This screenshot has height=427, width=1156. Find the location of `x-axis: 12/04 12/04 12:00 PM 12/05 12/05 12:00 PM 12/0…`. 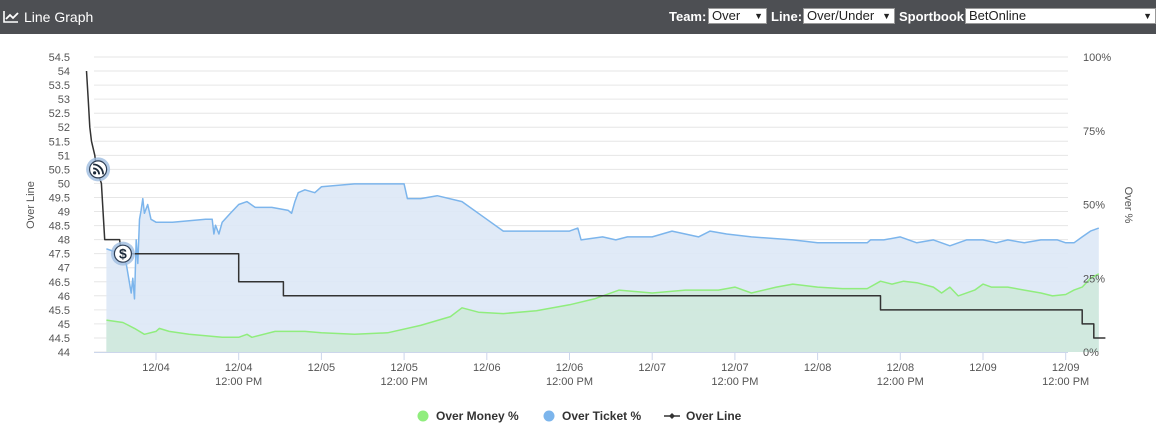

x-axis: 12/04 12/04 12:00 PM 12/05 12/05 12:00 PM 12/0… is located at coordinates (591, 370).